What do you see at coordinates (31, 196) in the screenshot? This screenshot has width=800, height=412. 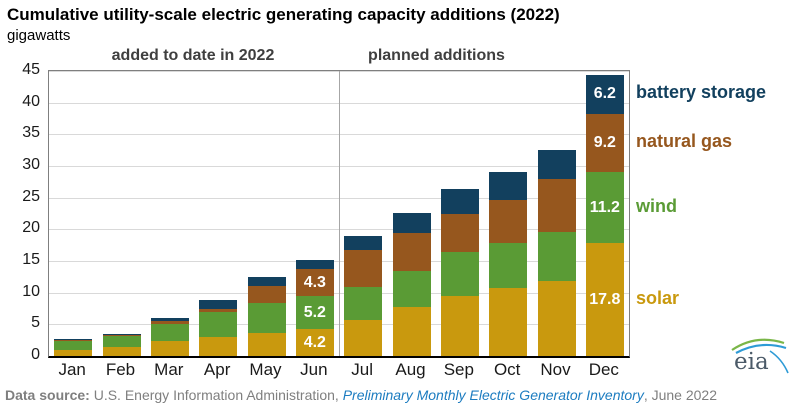 I see `y-tick-25: 25` at bounding box center [31, 196].